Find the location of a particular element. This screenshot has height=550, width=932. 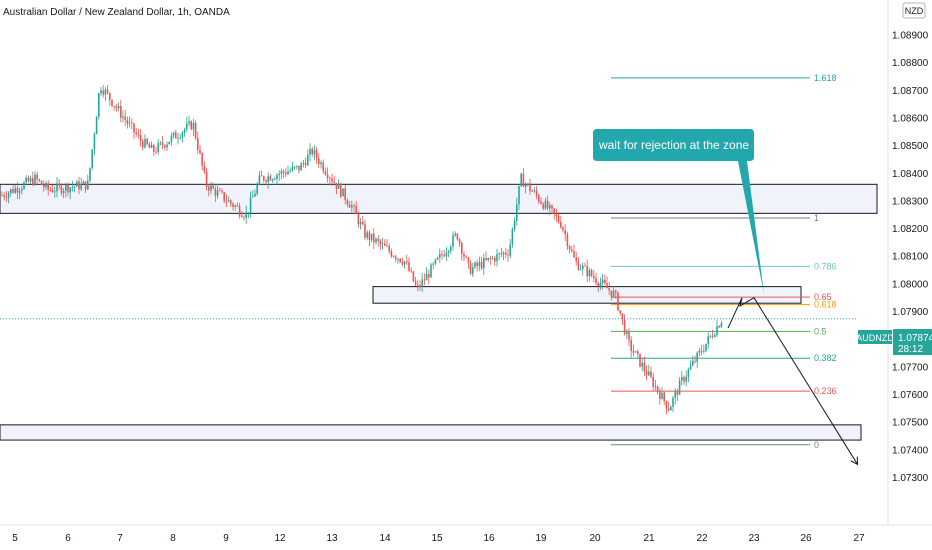

drawings-layer is located at coordinates (792, 380).